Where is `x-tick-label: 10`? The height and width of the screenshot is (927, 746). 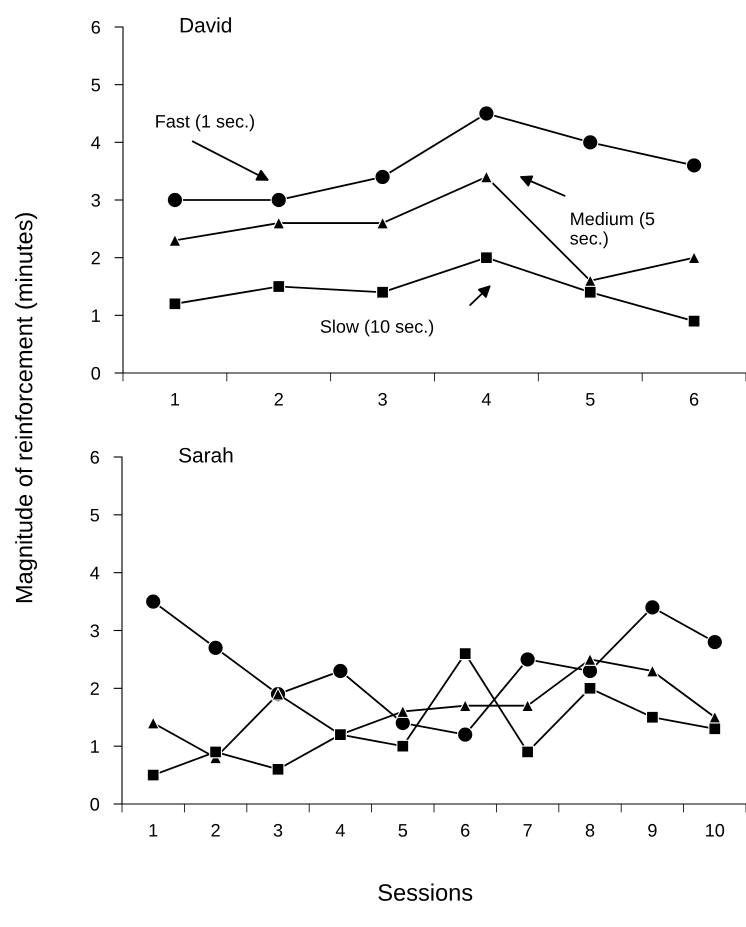
x-tick-label: 10 is located at coordinates (715, 830).